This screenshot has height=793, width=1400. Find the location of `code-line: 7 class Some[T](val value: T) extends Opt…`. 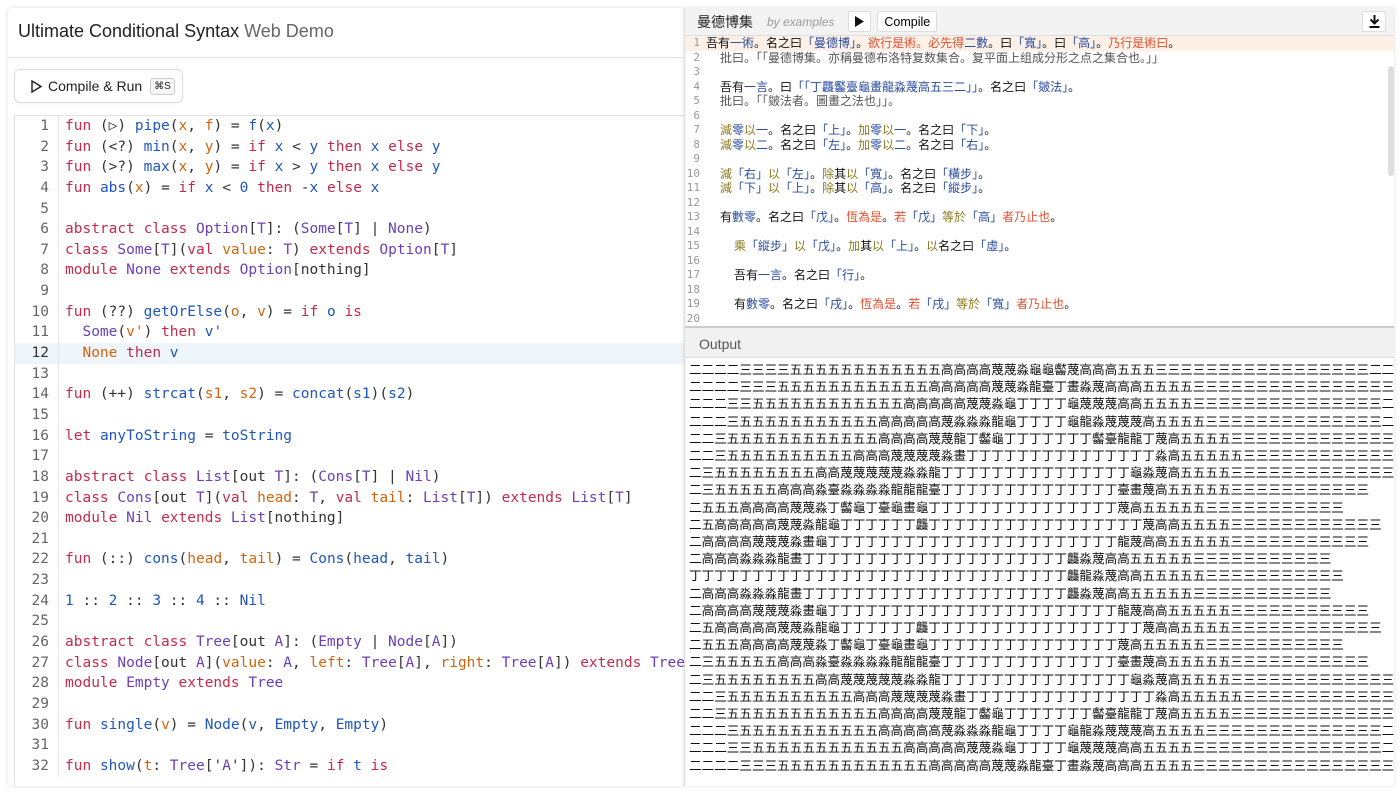

code-line: 7 class Some[T](val value: T) extends Opt… is located at coordinates (349, 250).